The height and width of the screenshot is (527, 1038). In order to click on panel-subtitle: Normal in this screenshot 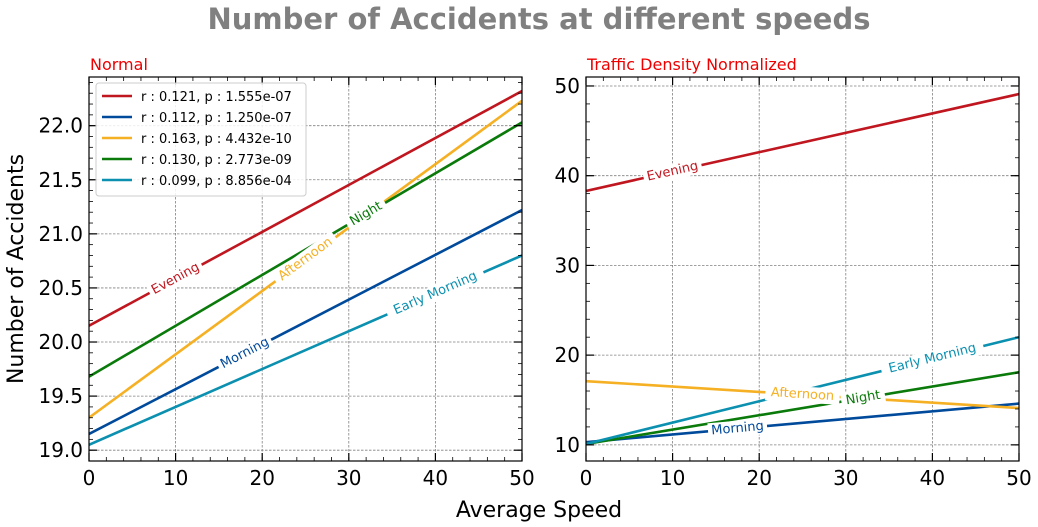, I will do `click(119, 64)`.